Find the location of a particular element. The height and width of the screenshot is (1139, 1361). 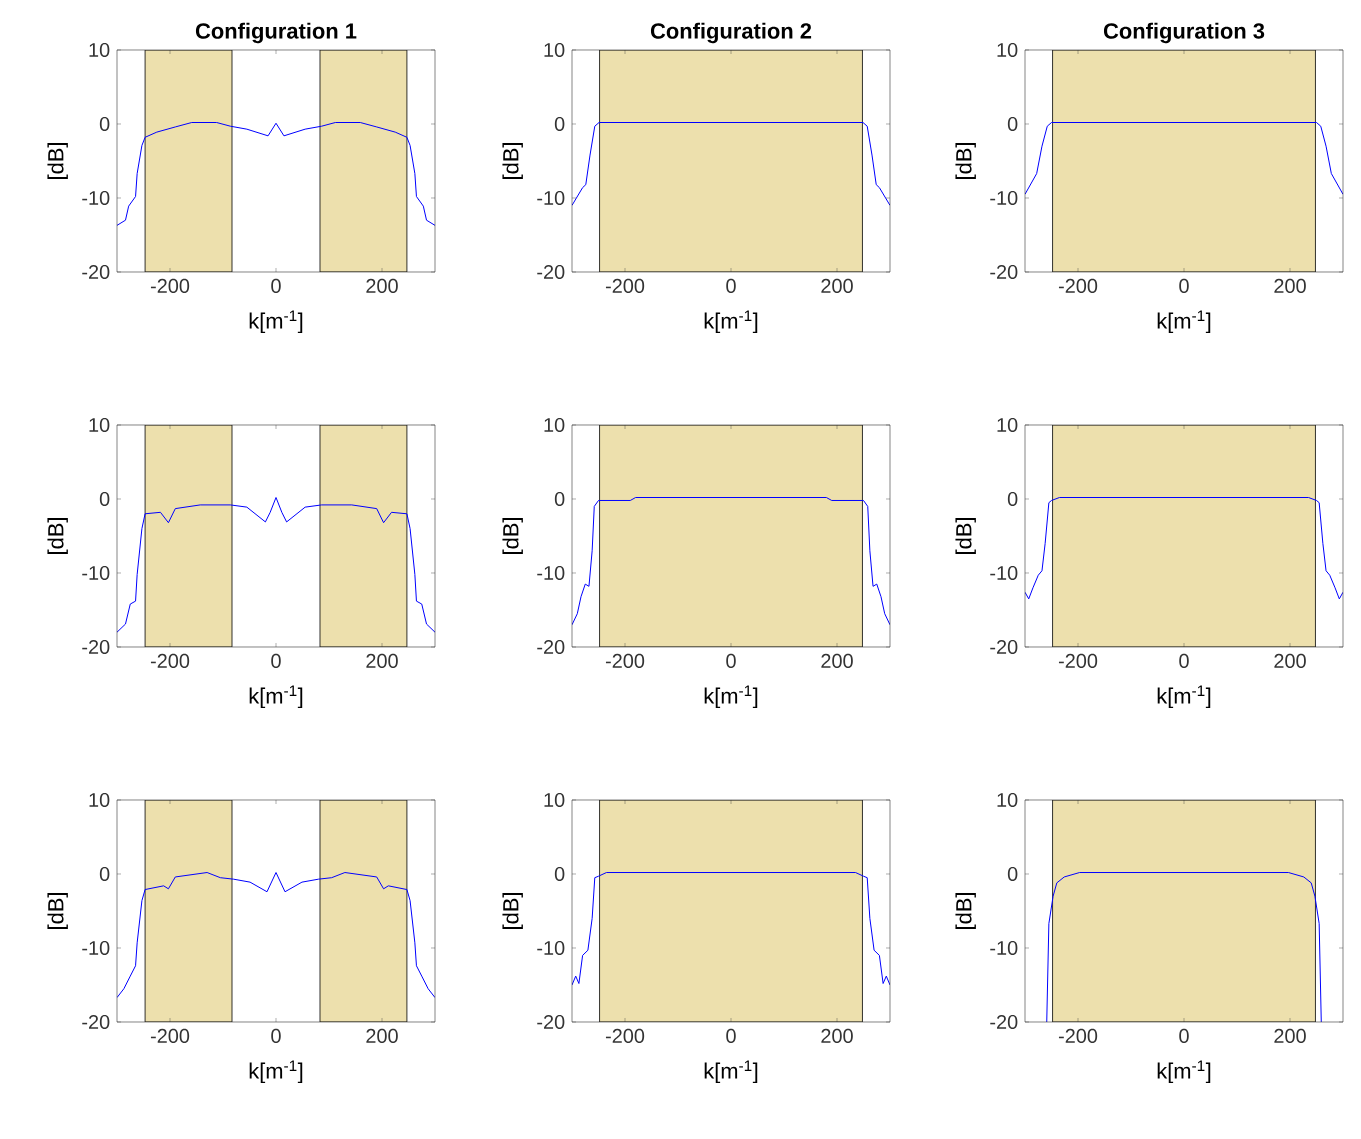

chart-title: Configuration 1 is located at coordinates (276, 33).